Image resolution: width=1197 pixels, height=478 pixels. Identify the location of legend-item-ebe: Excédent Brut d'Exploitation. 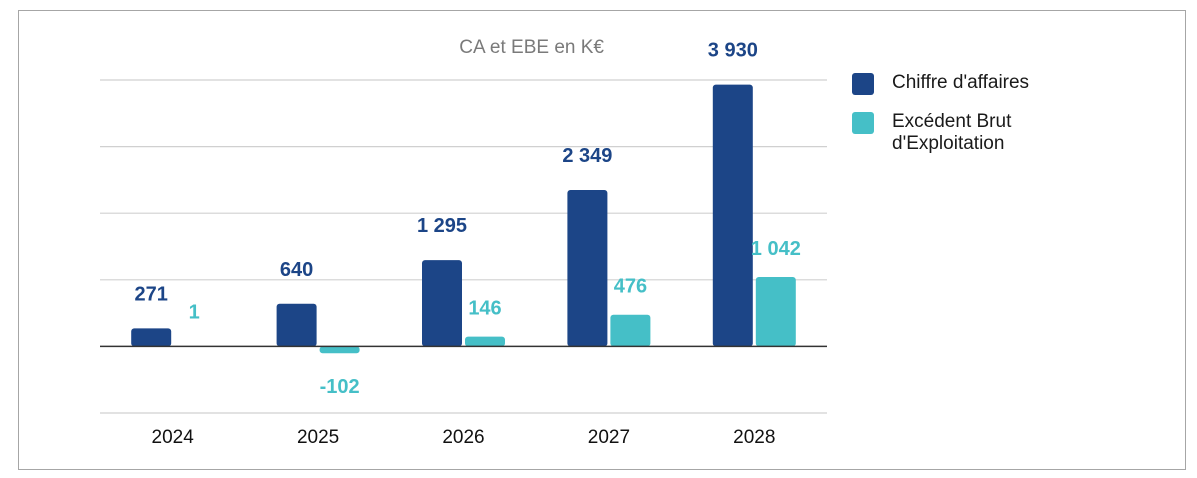
(982, 133).